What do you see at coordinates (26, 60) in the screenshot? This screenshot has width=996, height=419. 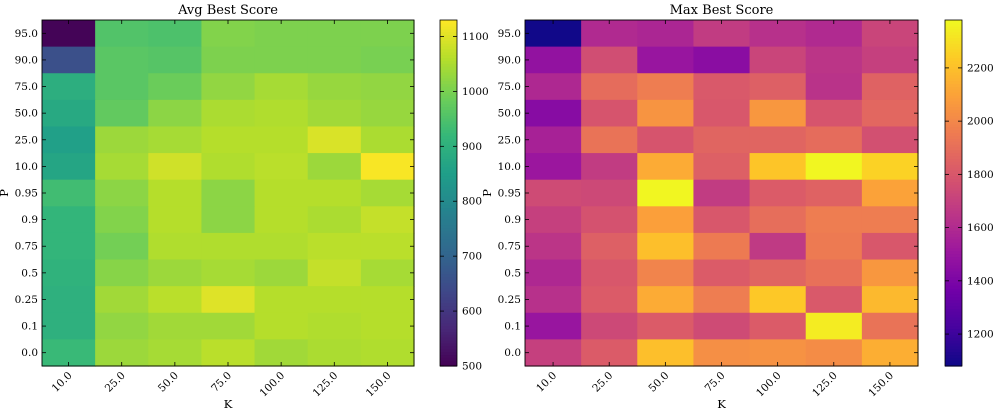 I see `y-tick-label: 90.0` at bounding box center [26, 60].